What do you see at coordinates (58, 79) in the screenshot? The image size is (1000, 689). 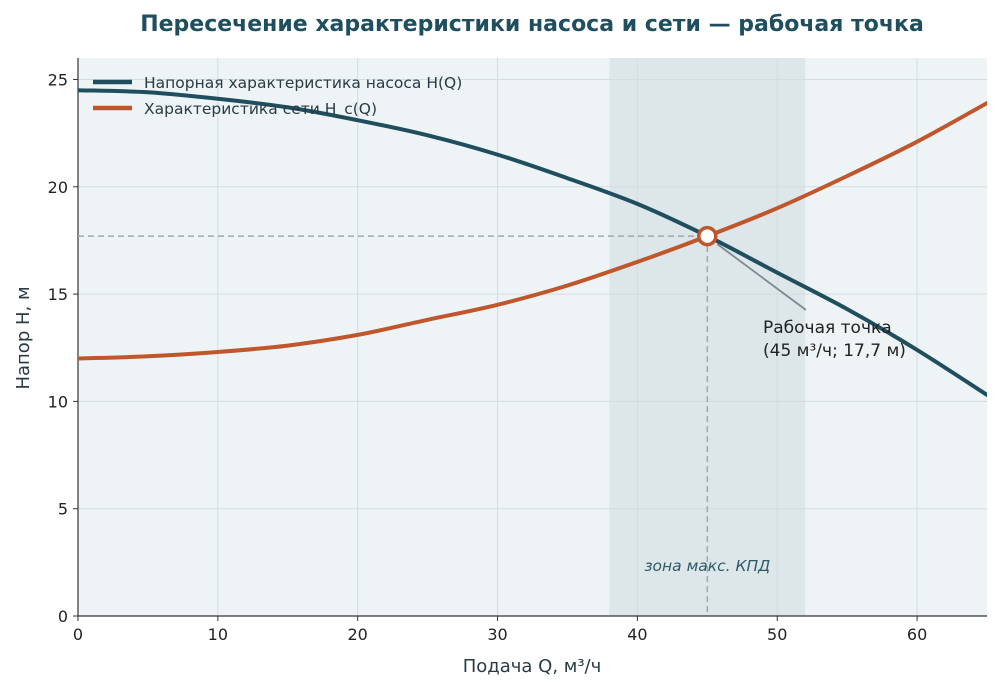 I see `y-tick-label: 25` at bounding box center [58, 79].